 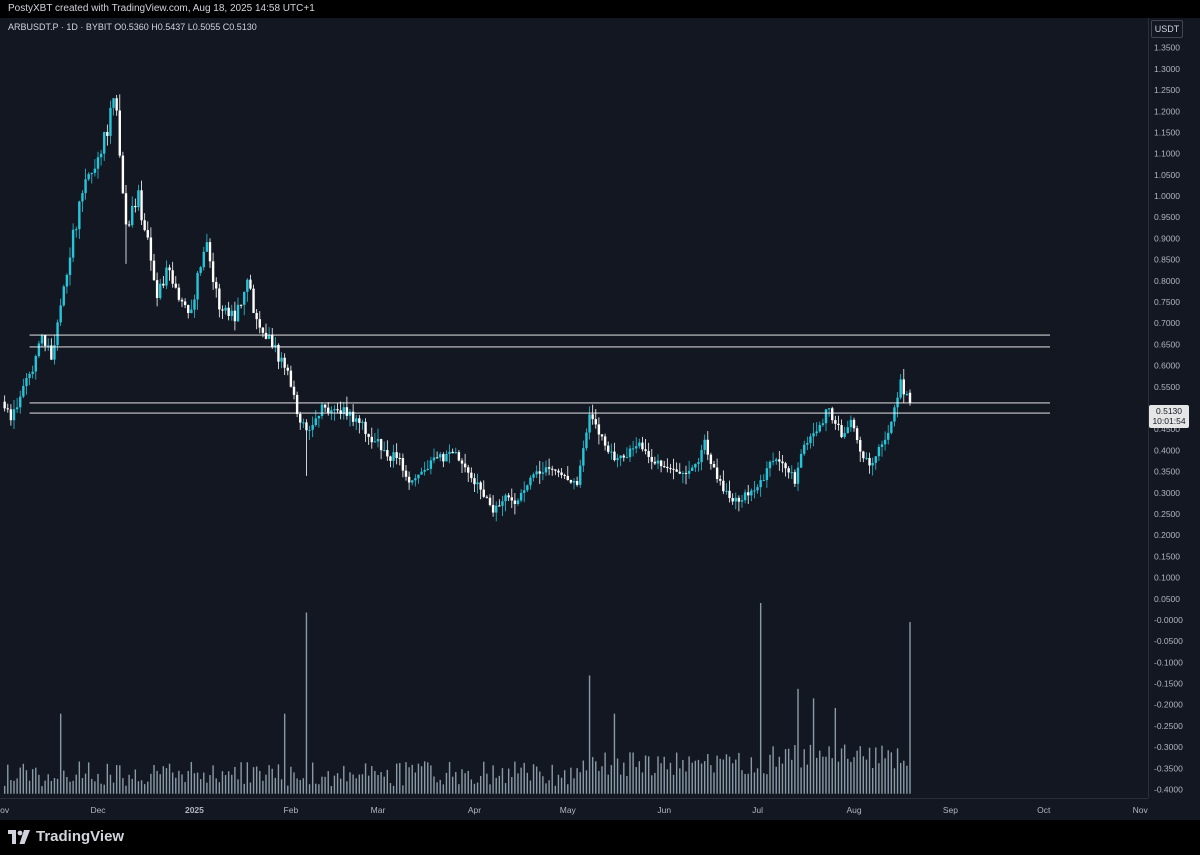 I want to click on price-tick-label: 0.6500, so click(x=1167, y=344).